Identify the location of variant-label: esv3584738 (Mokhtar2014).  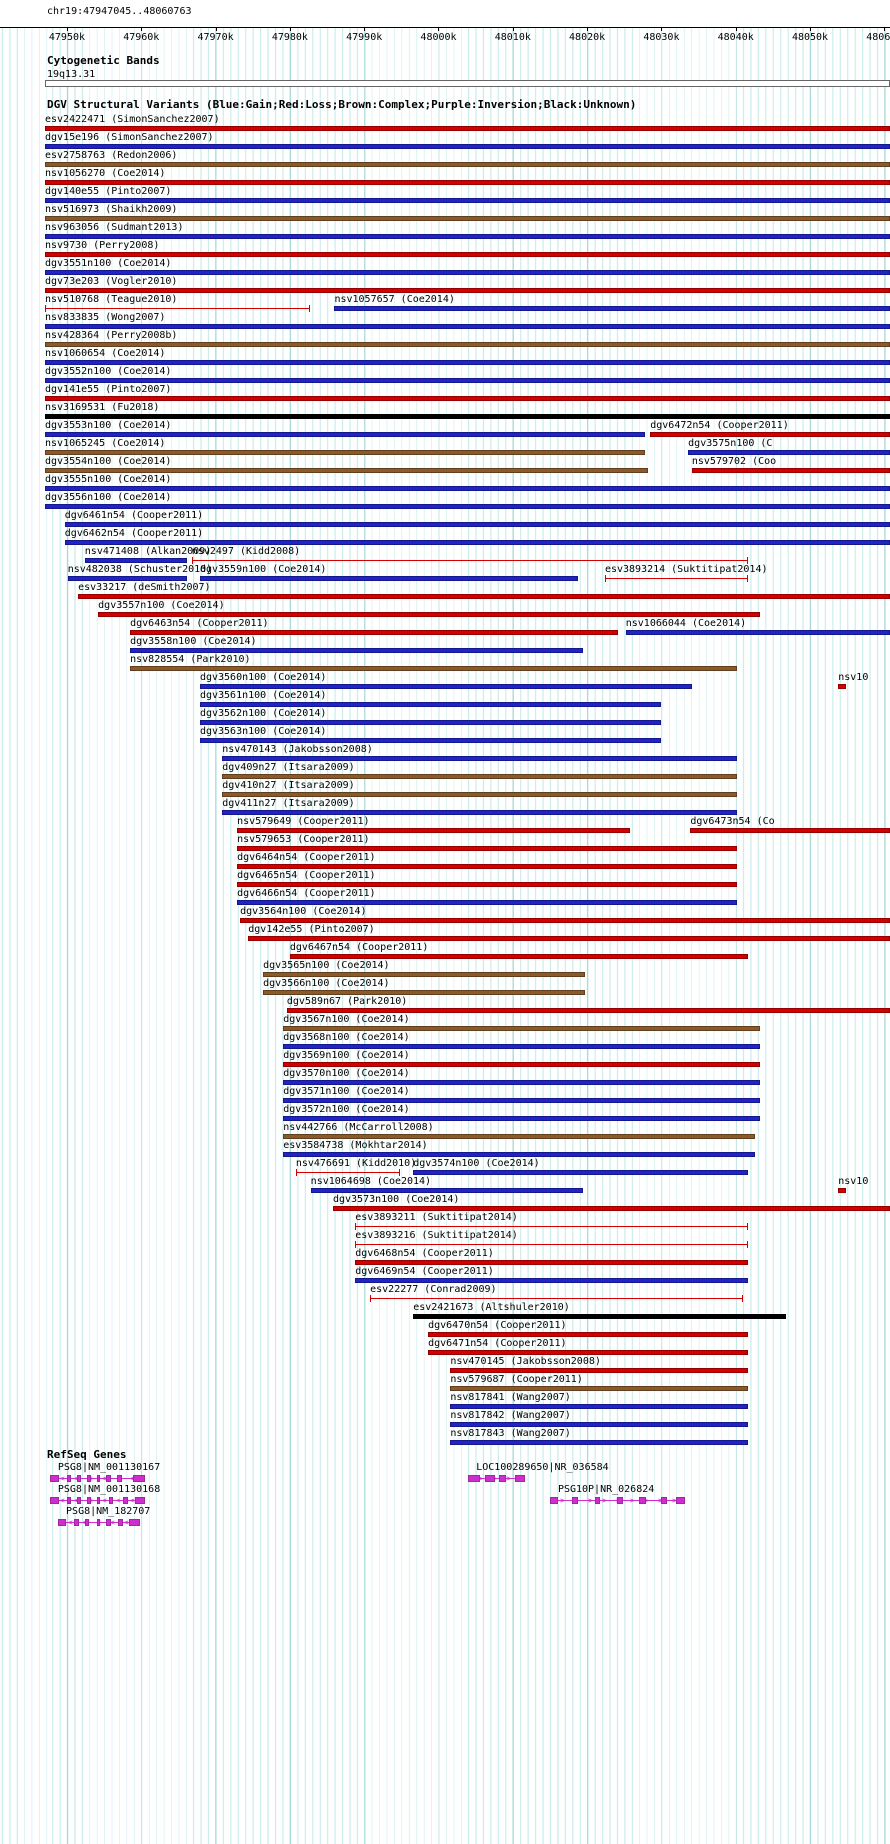
(355, 1145).